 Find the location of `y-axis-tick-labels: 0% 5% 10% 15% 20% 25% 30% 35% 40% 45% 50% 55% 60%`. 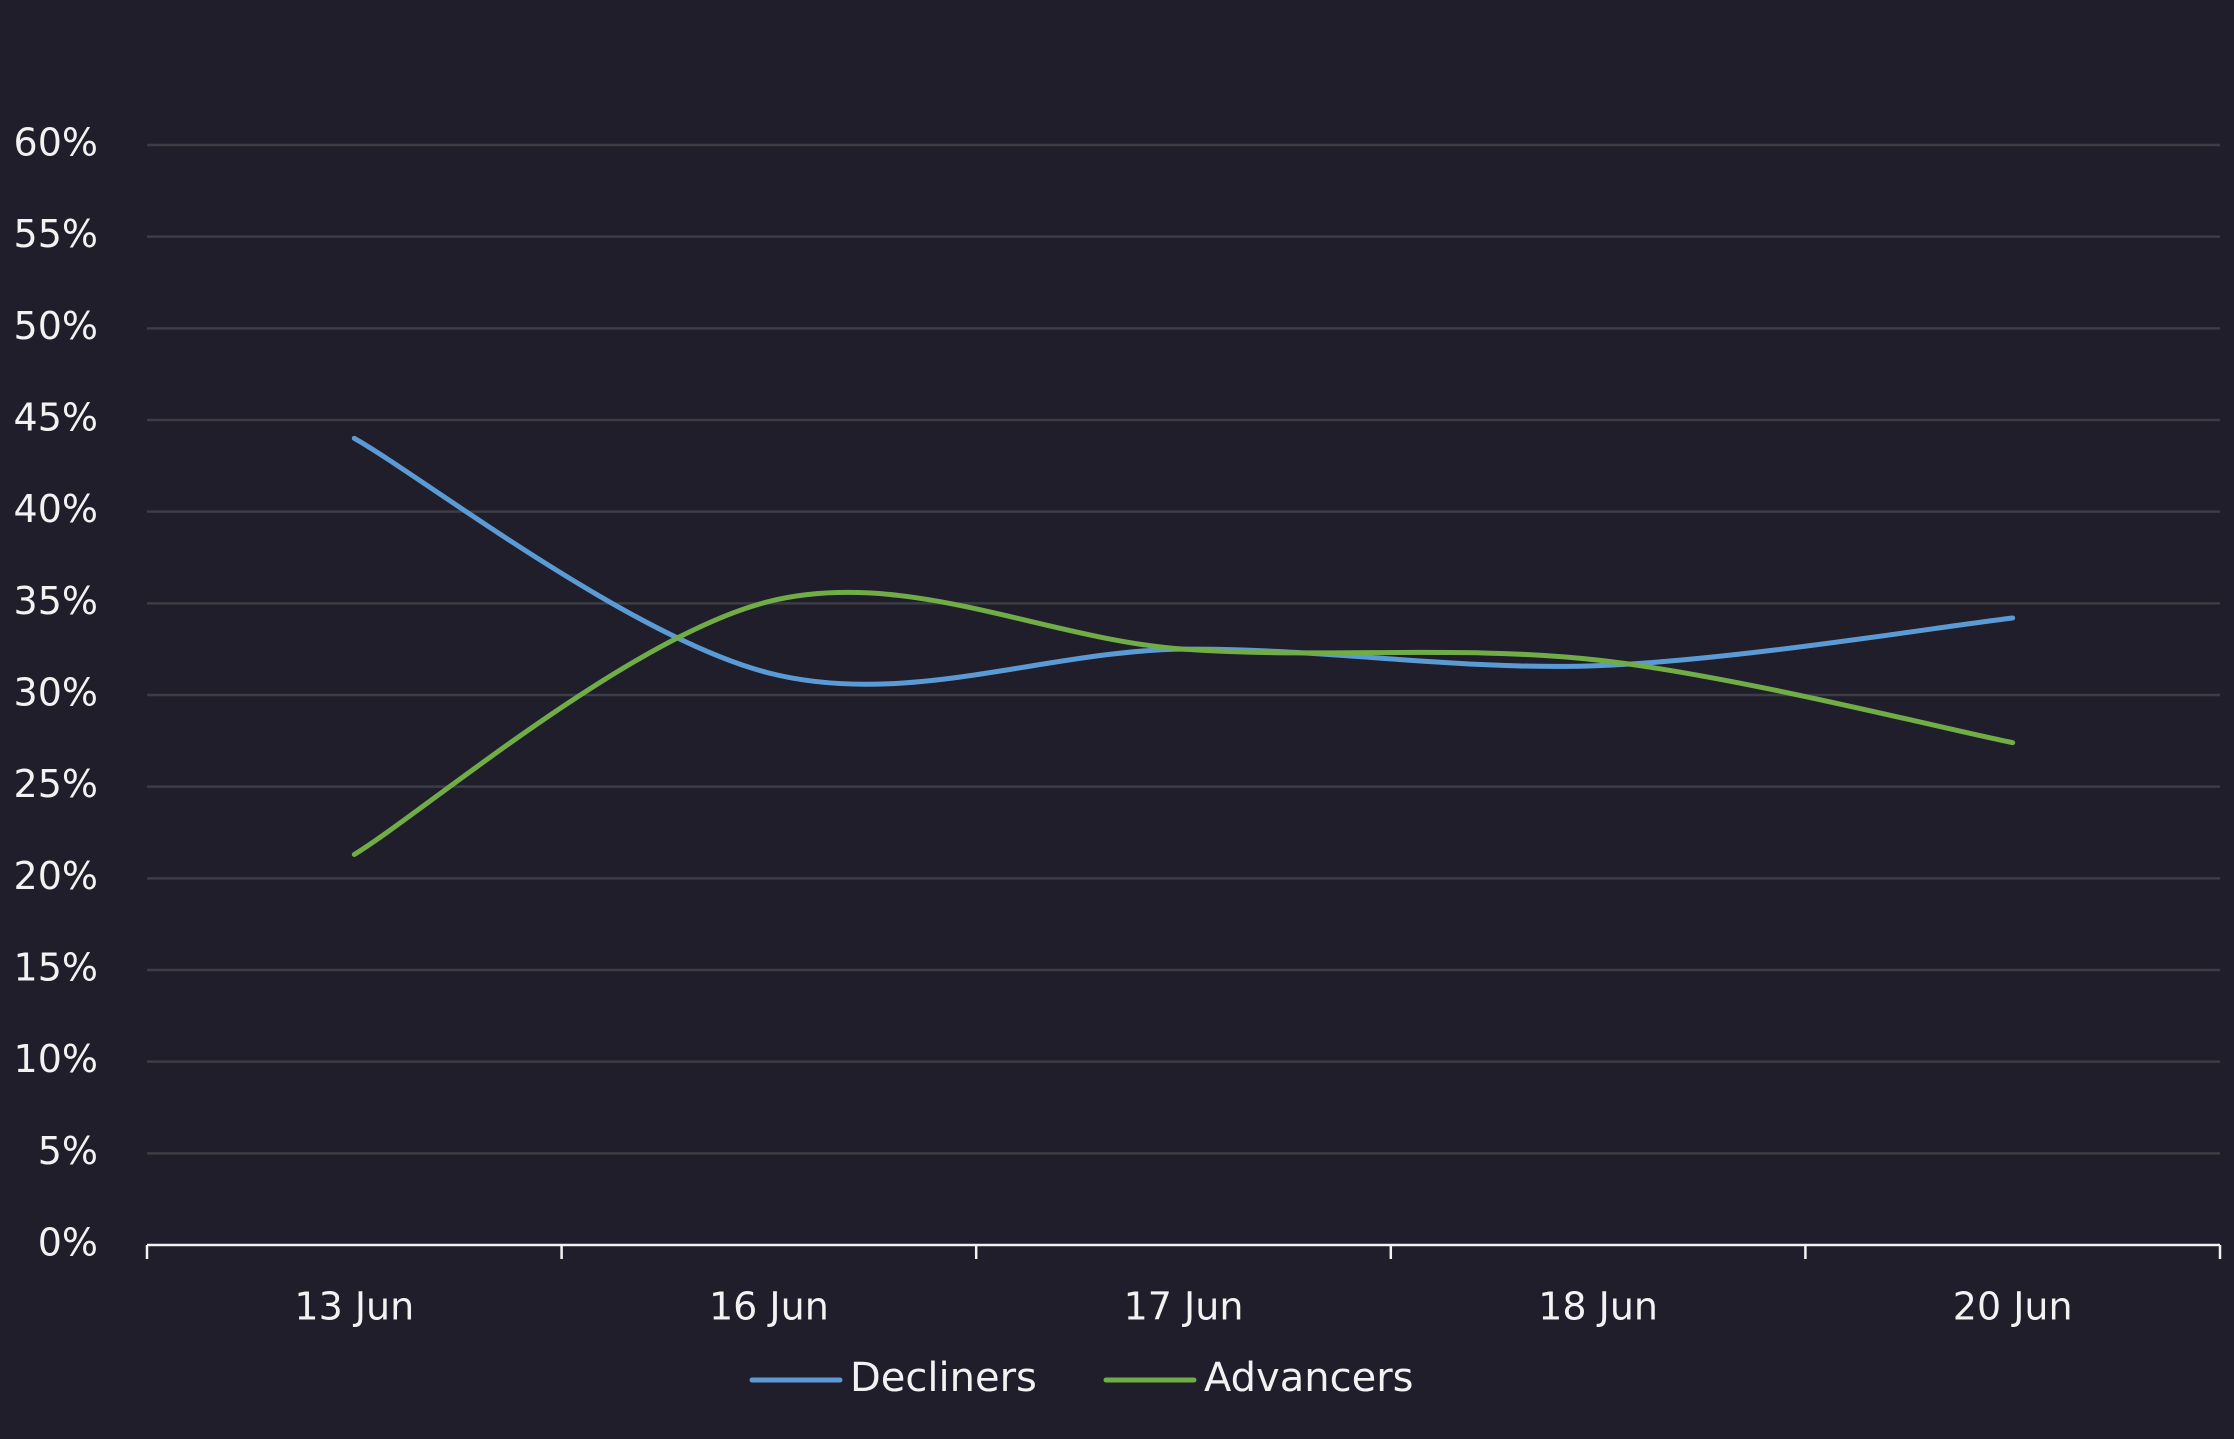

y-axis-tick-labels: 0% 5% 10% 15% 20% 25% 30% 35% 40% 45% 50% 55% 60% is located at coordinates (56, 693).